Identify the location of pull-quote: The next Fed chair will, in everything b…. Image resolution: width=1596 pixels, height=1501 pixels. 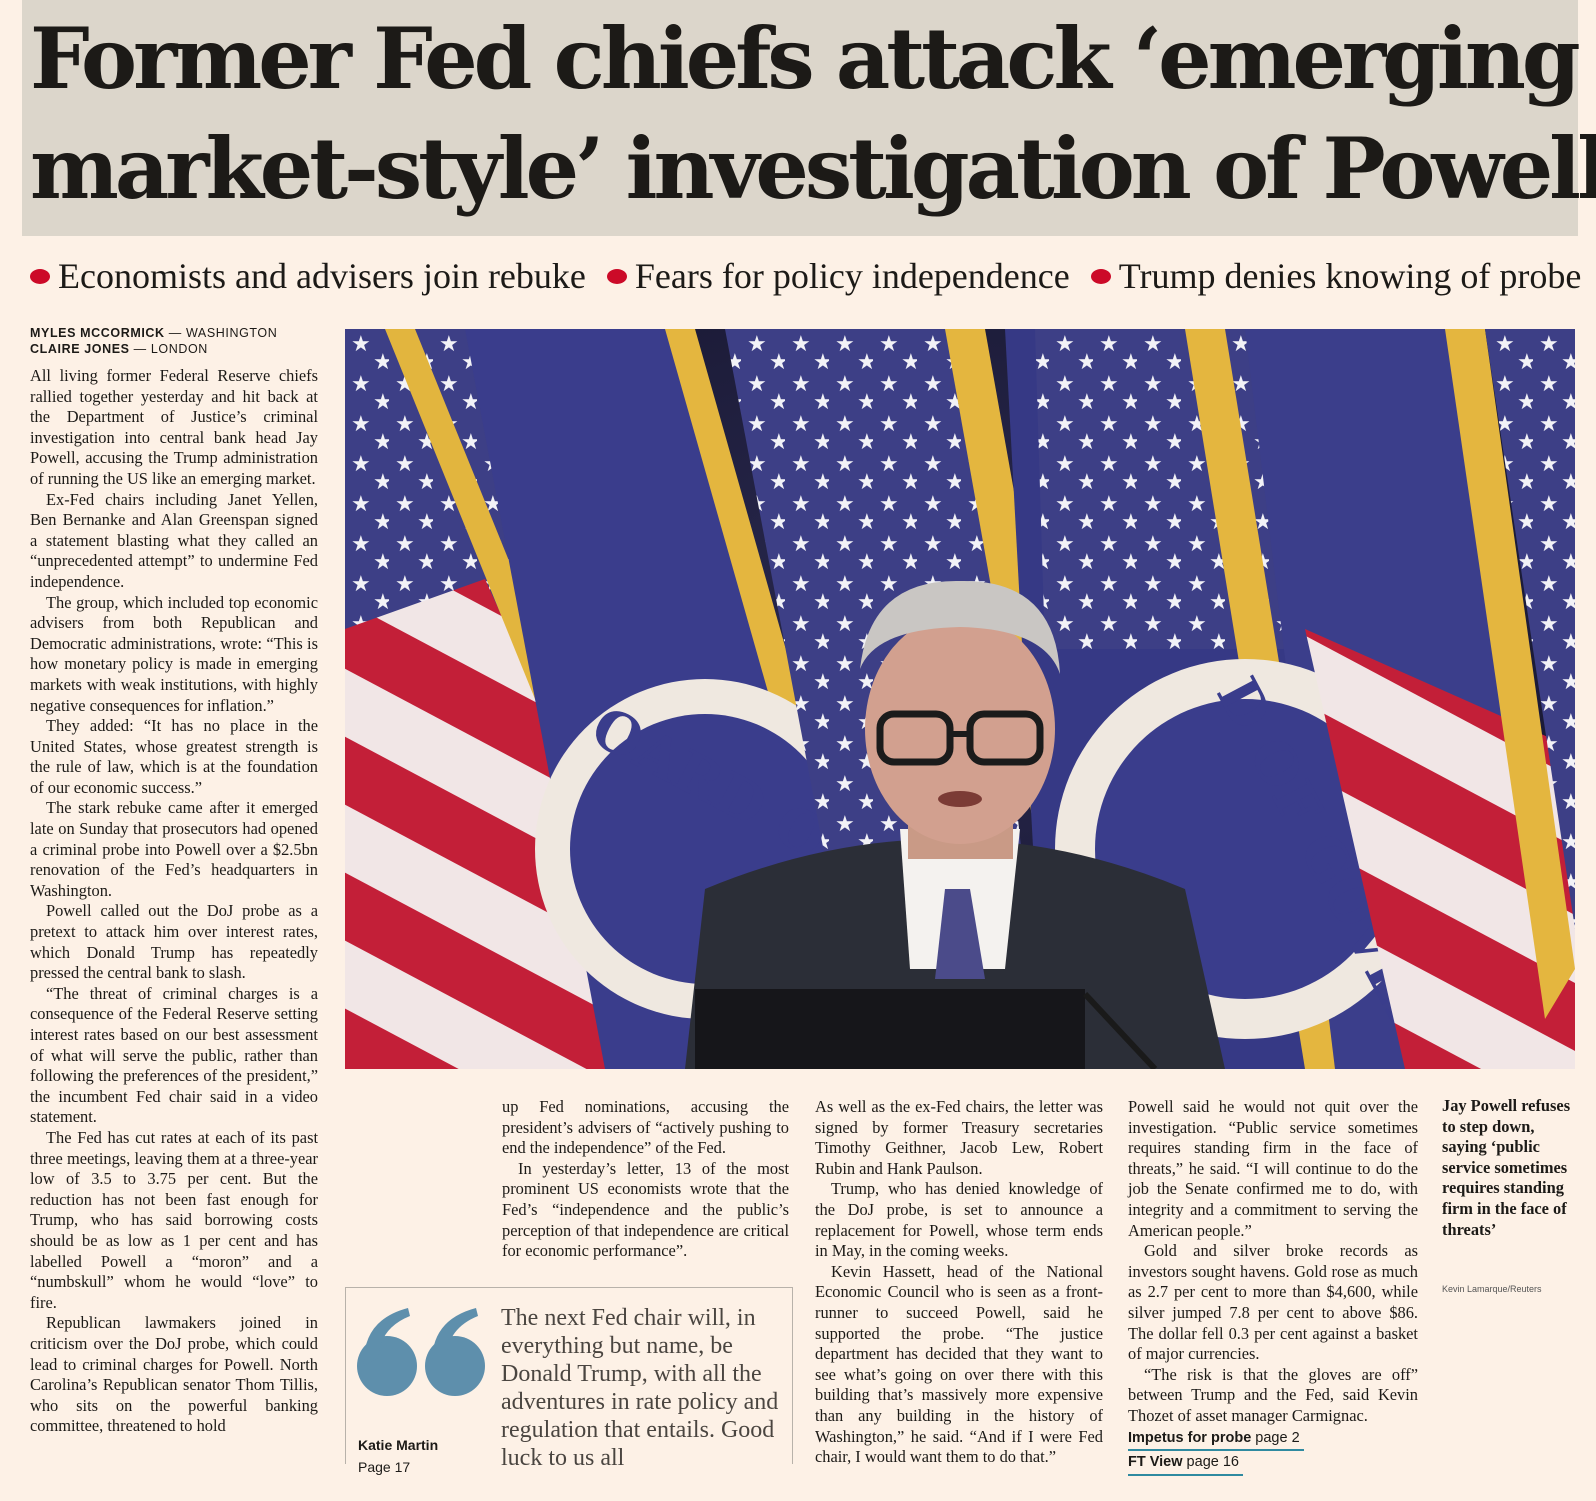
(569, 1381).